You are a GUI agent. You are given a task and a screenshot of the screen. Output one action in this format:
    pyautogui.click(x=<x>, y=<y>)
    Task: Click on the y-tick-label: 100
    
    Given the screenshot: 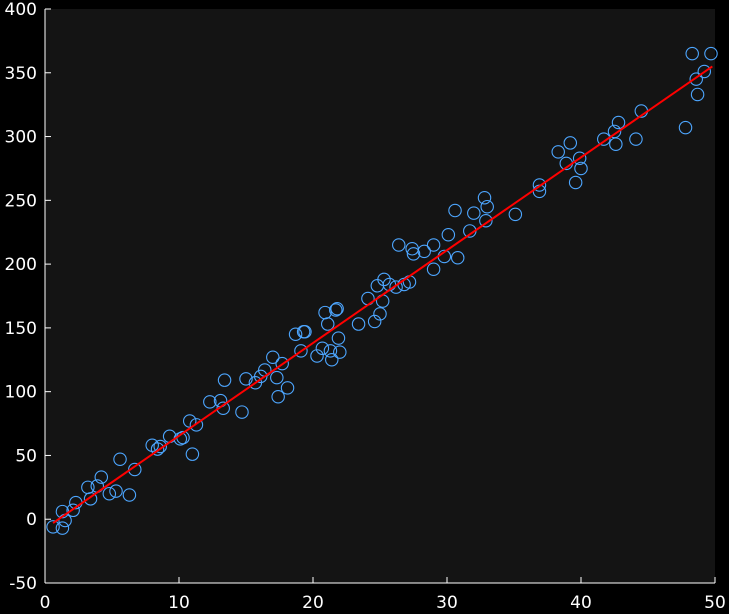 What is the action you would take?
    pyautogui.click(x=21, y=393)
    